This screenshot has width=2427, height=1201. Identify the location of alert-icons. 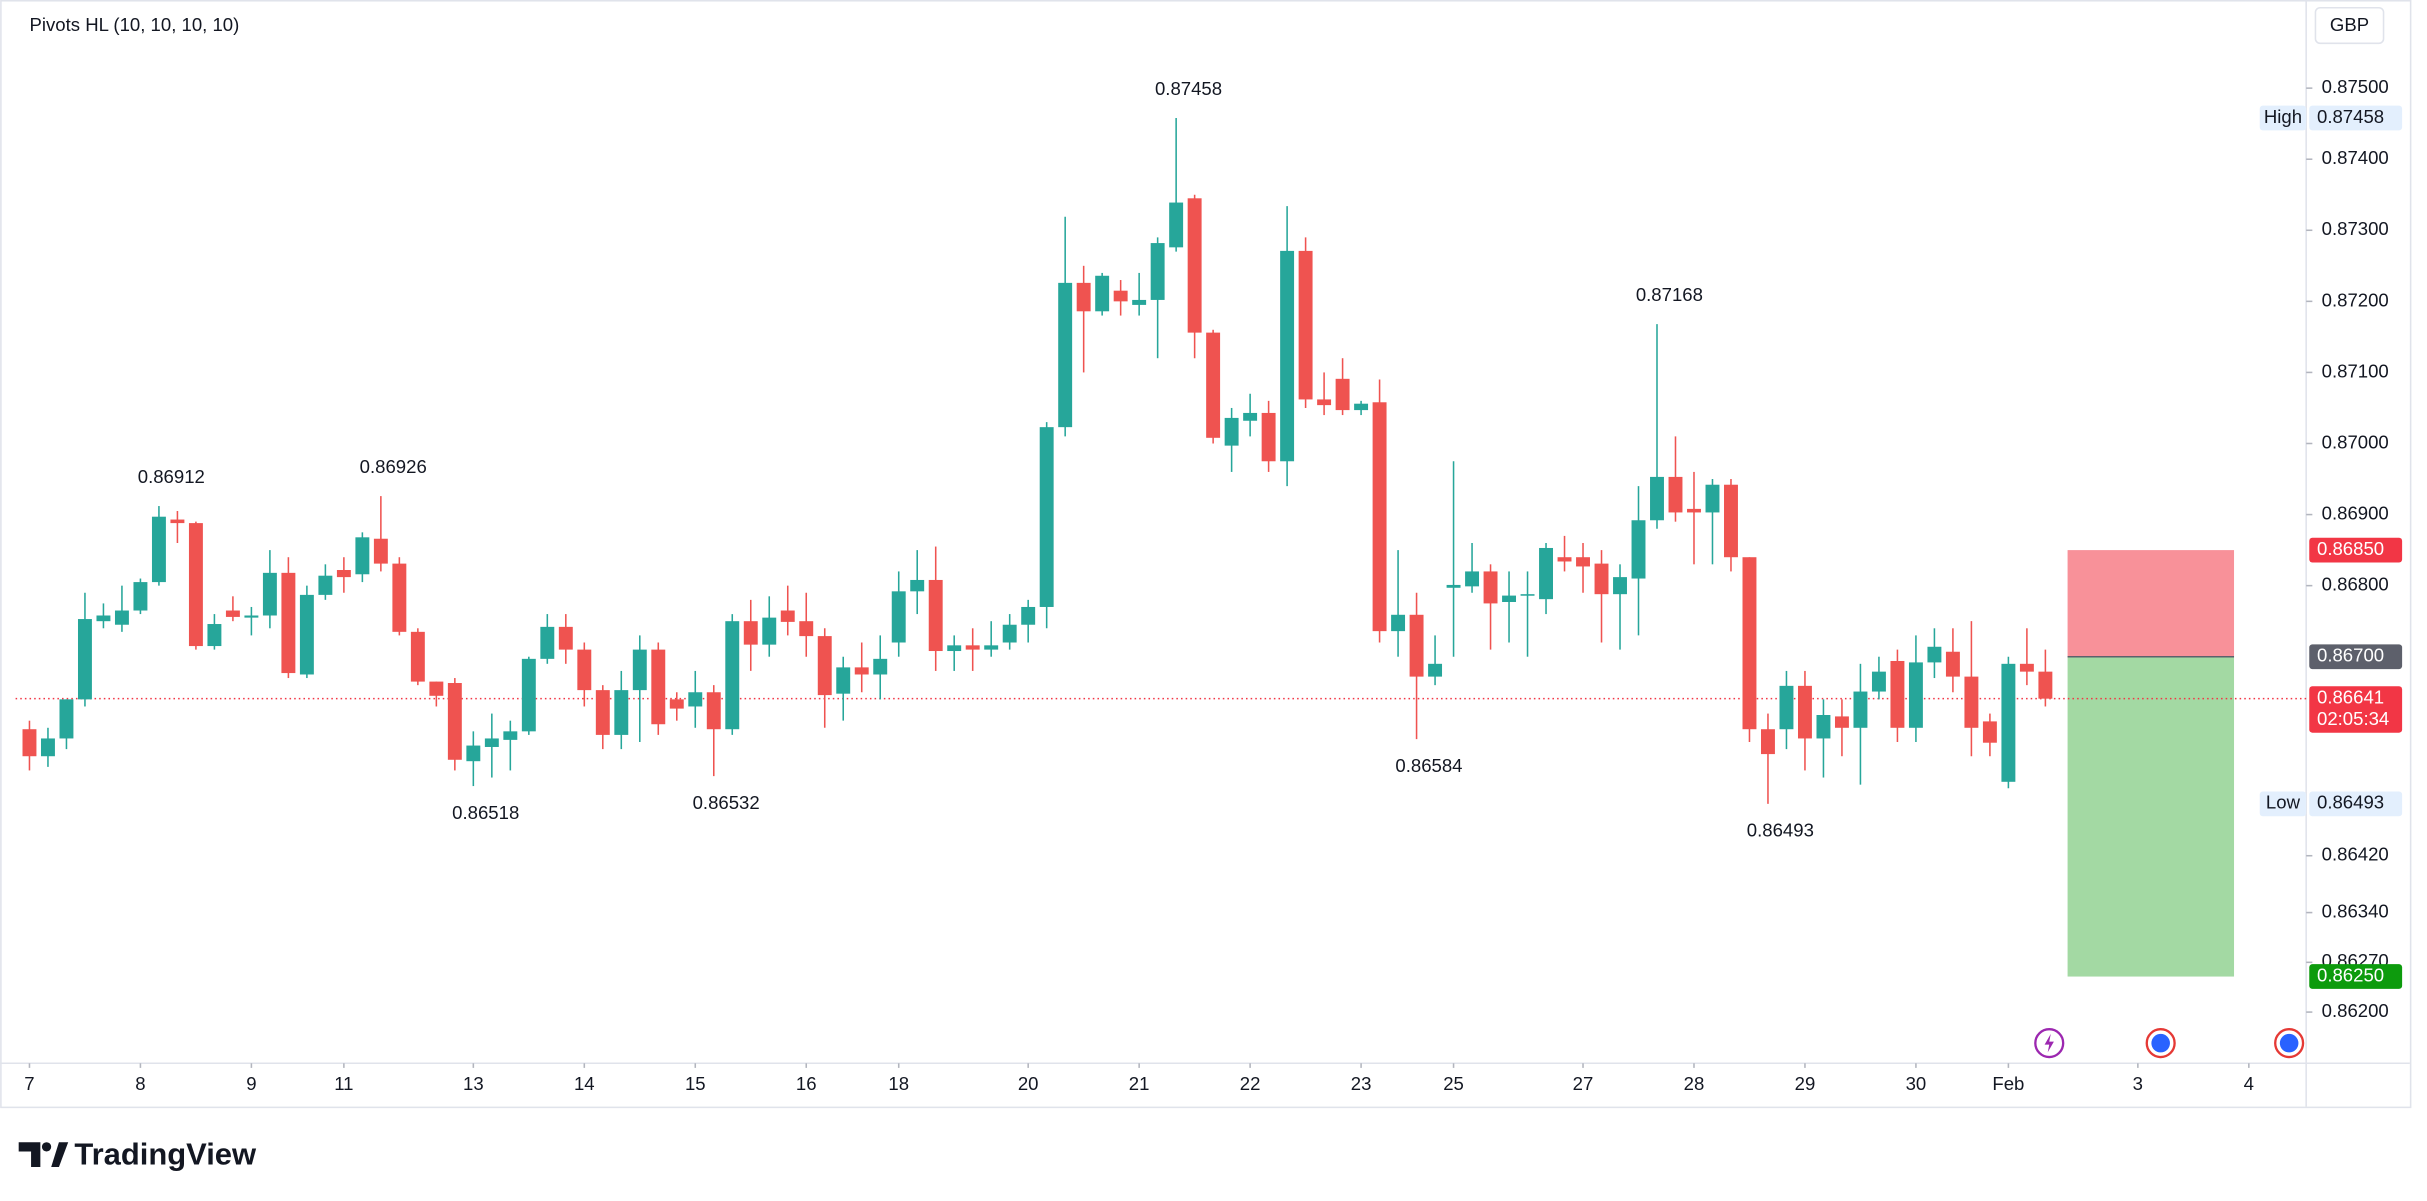
(2169, 1043).